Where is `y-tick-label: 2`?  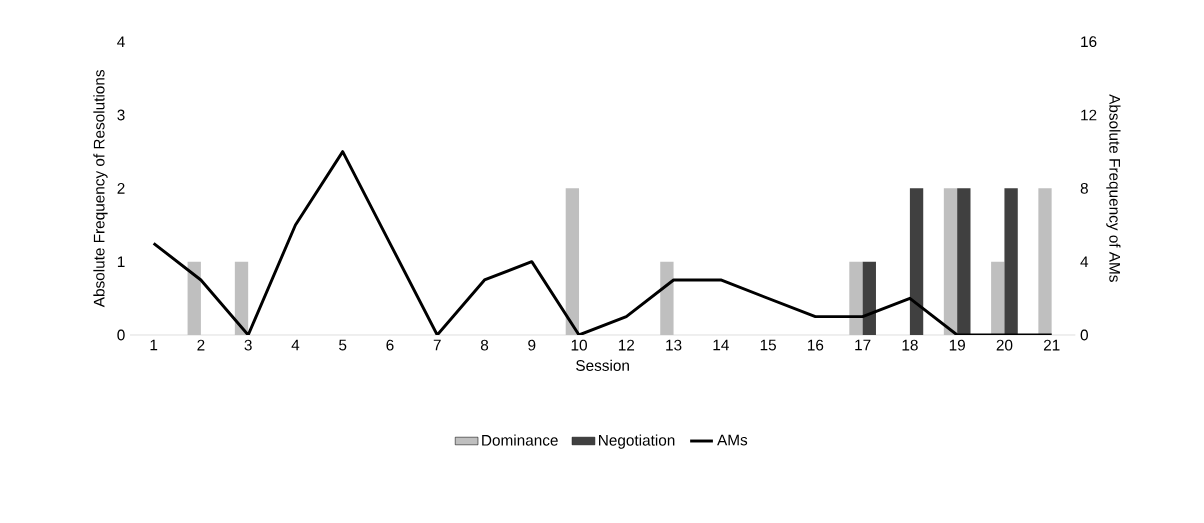 y-tick-label: 2 is located at coordinates (121, 188).